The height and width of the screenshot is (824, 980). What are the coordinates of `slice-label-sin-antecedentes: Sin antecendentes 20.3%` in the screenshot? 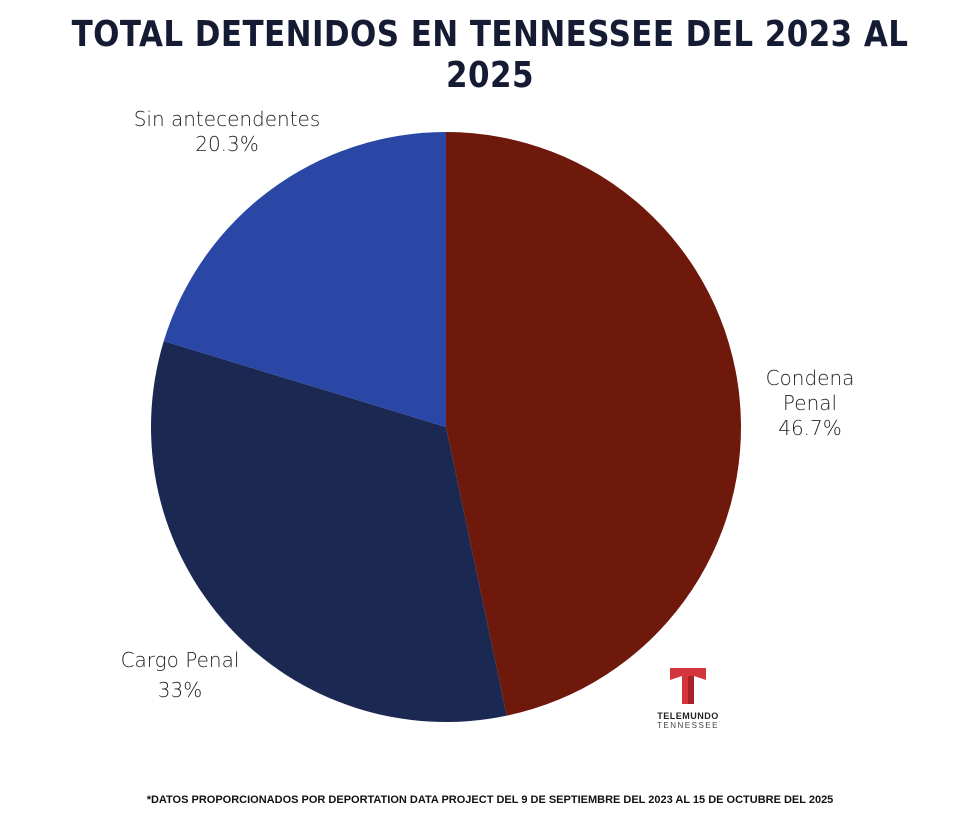 It's located at (227, 132).